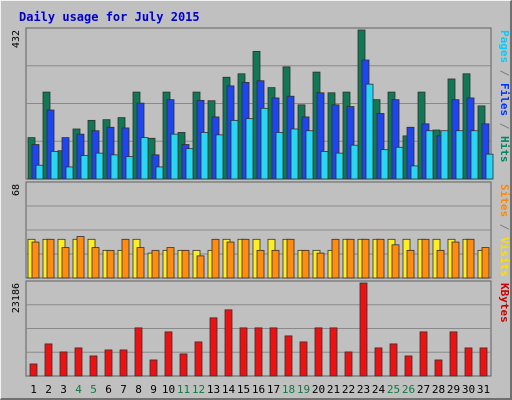 The image size is (512, 400). What do you see at coordinates (123, 389) in the screenshot?
I see `x-tick-label-7: 7` at bounding box center [123, 389].